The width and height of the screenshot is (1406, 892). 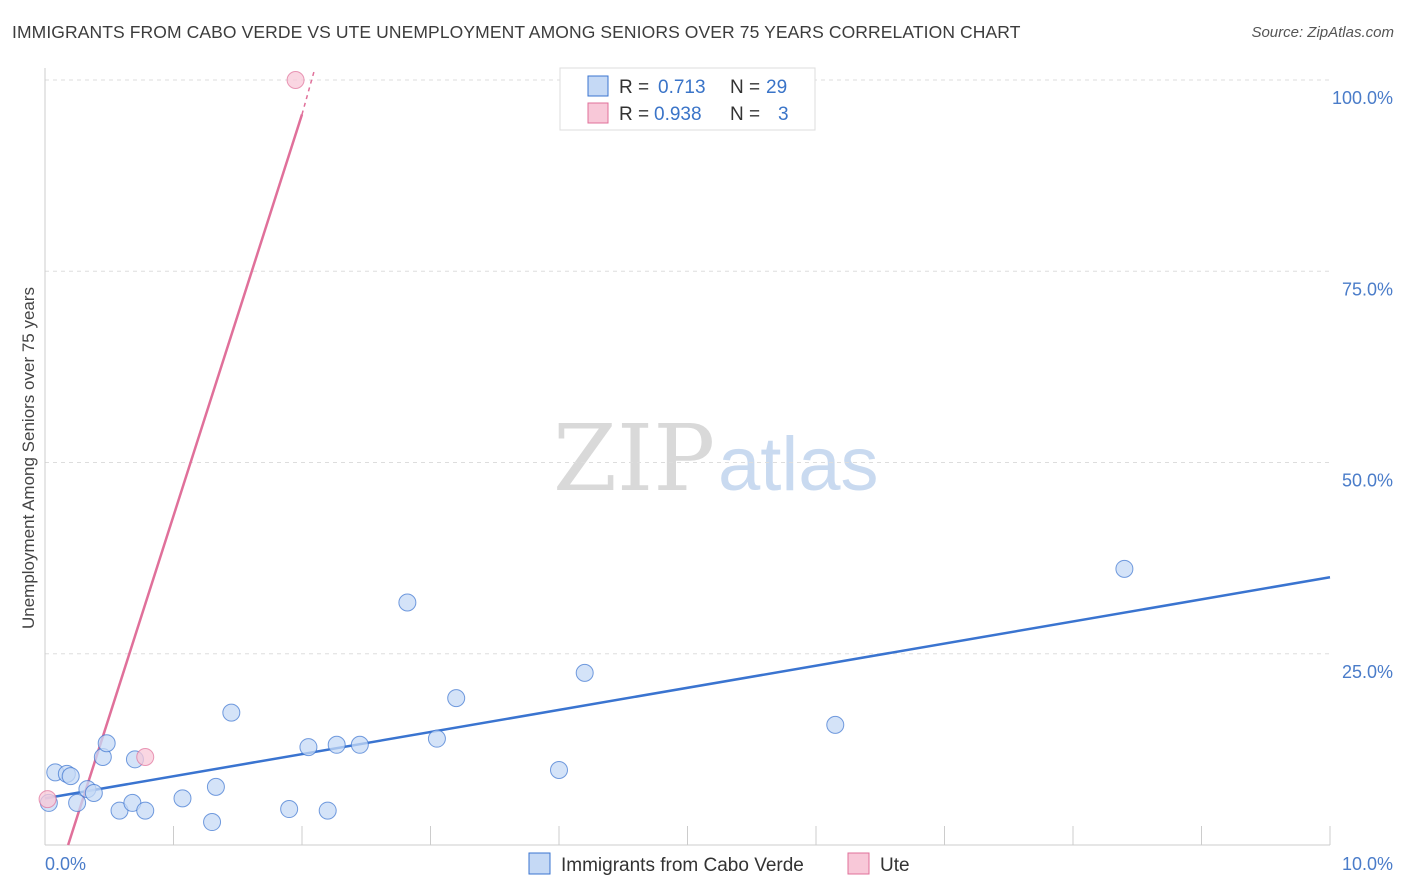 What do you see at coordinates (682, 865) in the screenshot?
I see `legend-label-cabo-verde: Immigrants from Cabo Verde` at bounding box center [682, 865].